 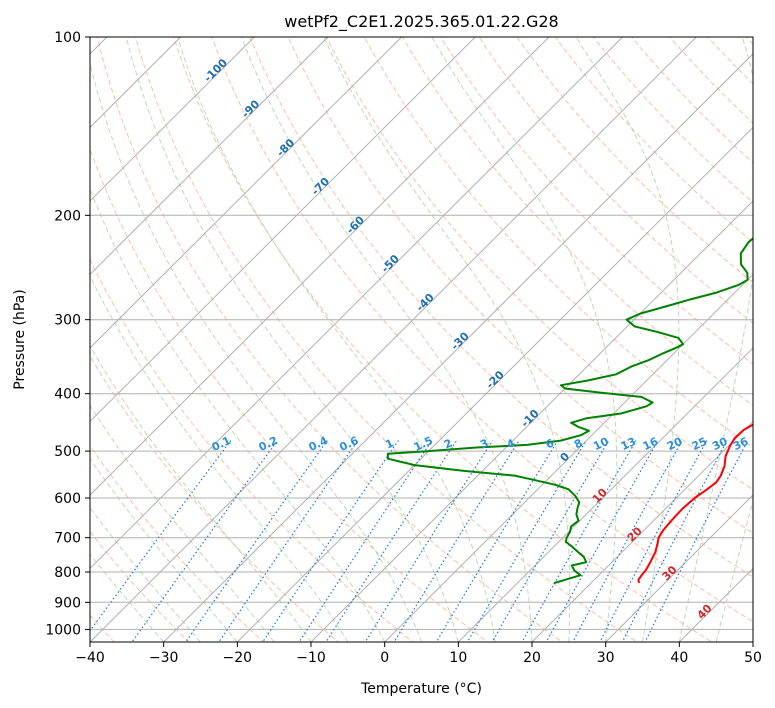 I want to click on mixing-ratio-label: 10, so click(x=601, y=444).